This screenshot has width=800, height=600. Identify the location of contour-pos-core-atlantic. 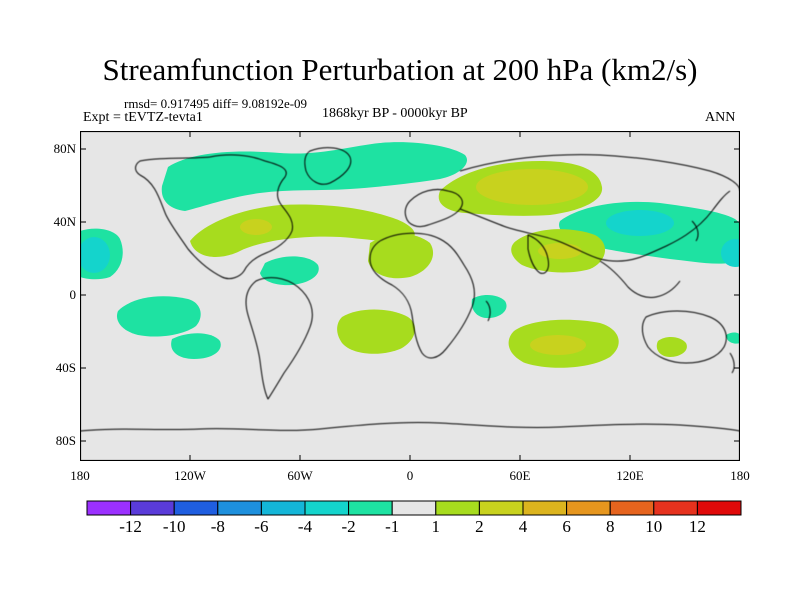
(256, 227).